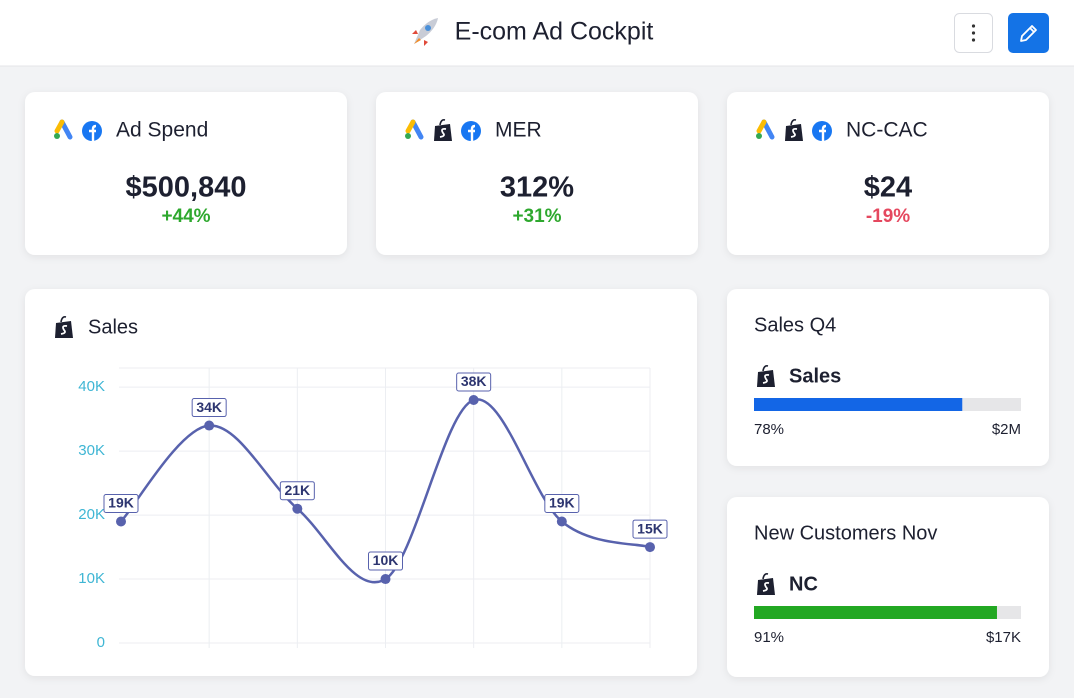 This screenshot has height=698, width=1074. I want to click on header, so click(537, 33).